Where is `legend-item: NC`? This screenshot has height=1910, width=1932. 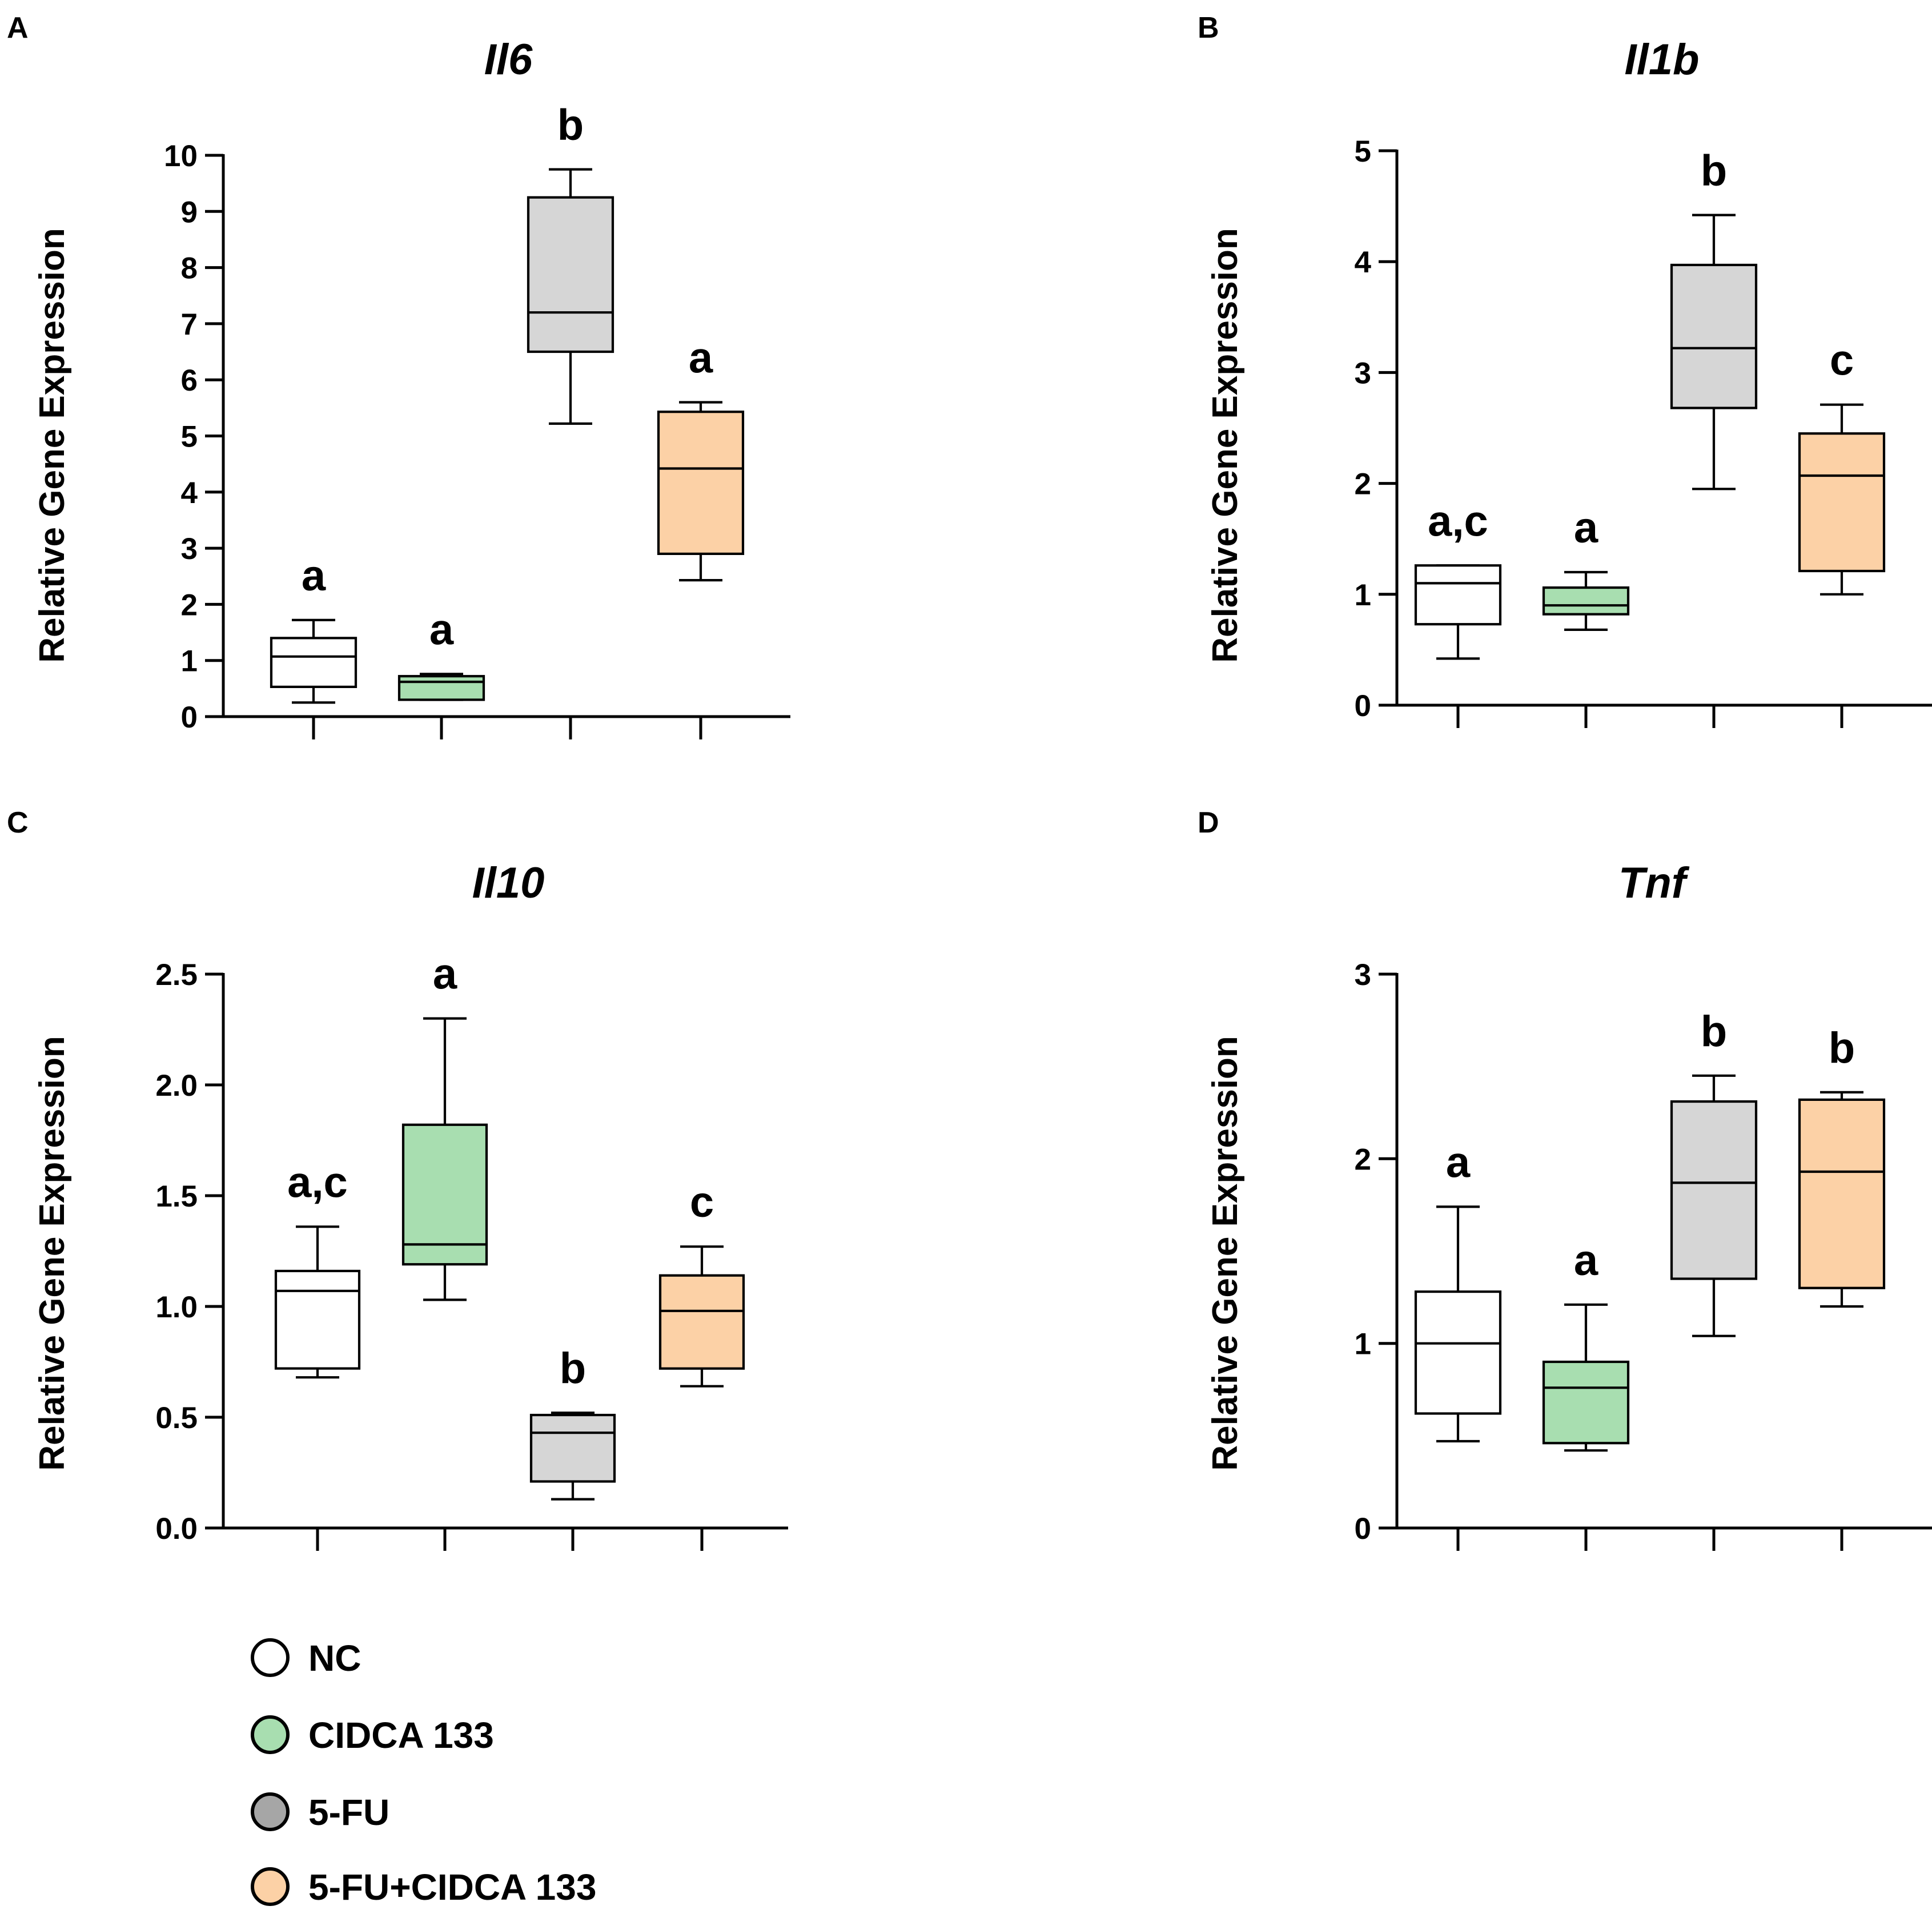
legend-item: NC is located at coordinates (306, 1658).